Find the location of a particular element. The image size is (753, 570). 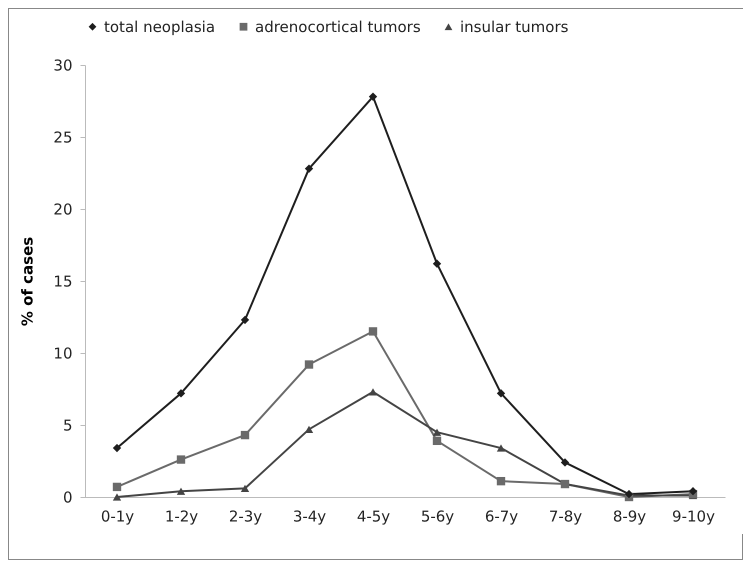

x-tick-label: 5-6y is located at coordinates (437, 517).